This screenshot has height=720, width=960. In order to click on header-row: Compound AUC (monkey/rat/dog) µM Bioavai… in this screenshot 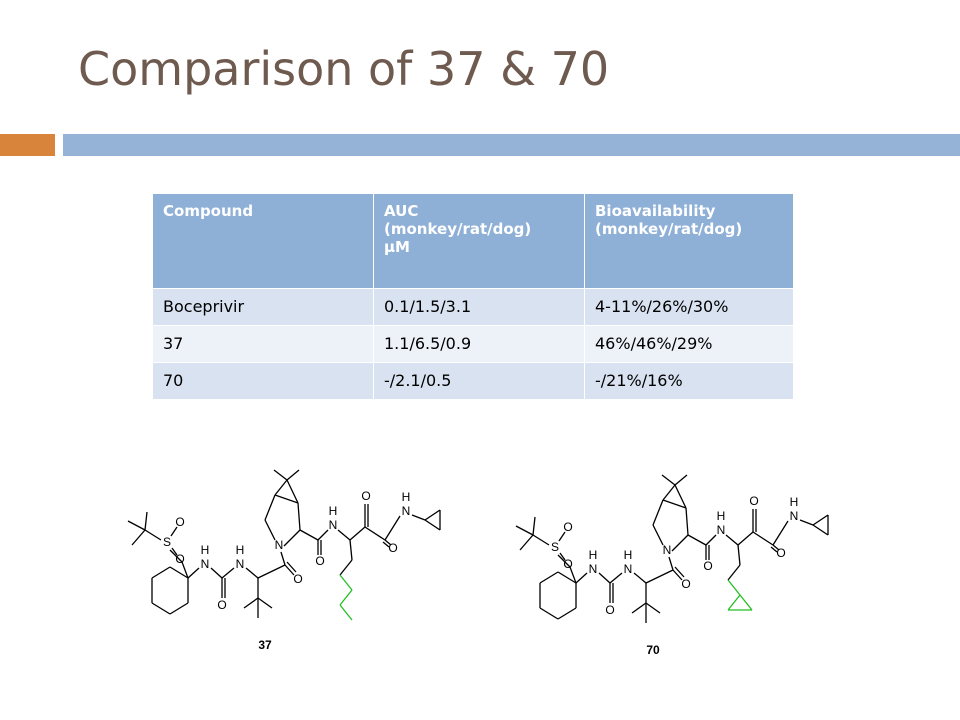, I will do `click(473, 241)`.